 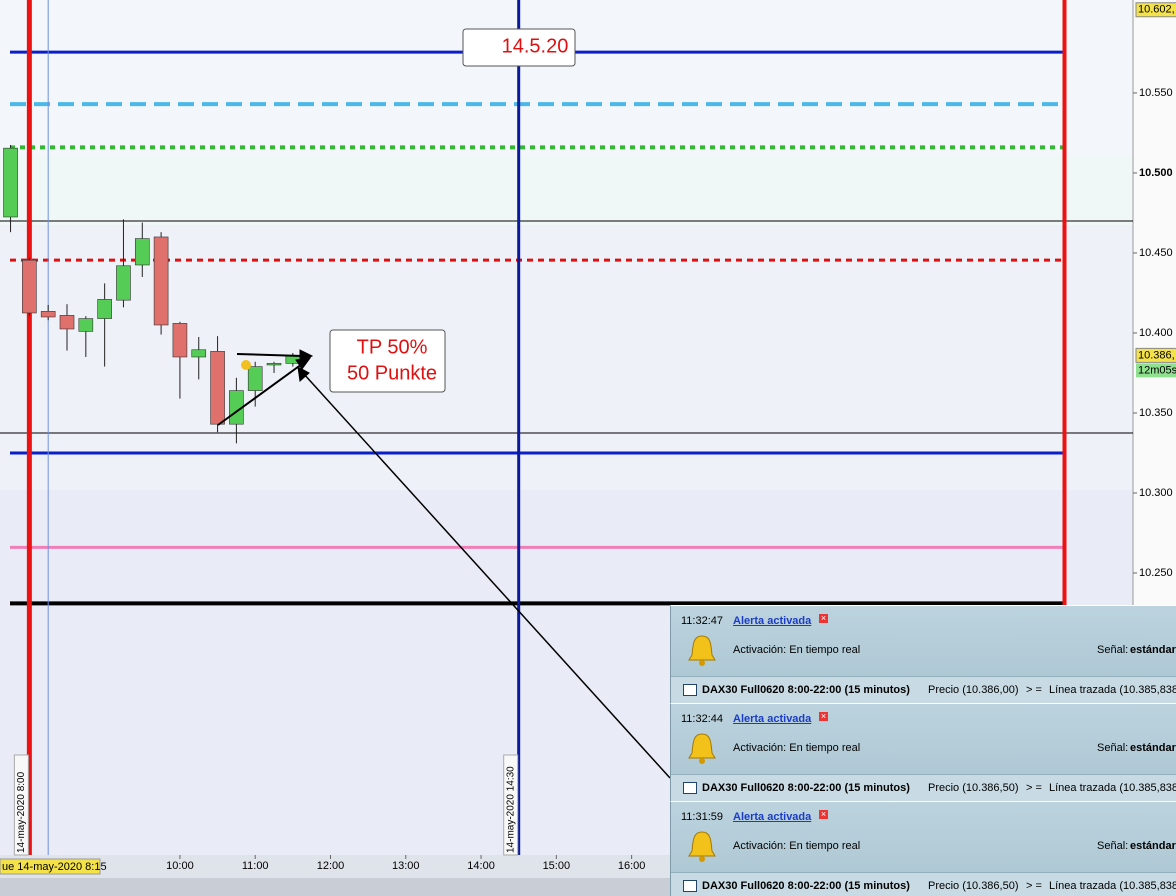 I want to click on x-tick-label: 14:00, so click(x=481, y=866).